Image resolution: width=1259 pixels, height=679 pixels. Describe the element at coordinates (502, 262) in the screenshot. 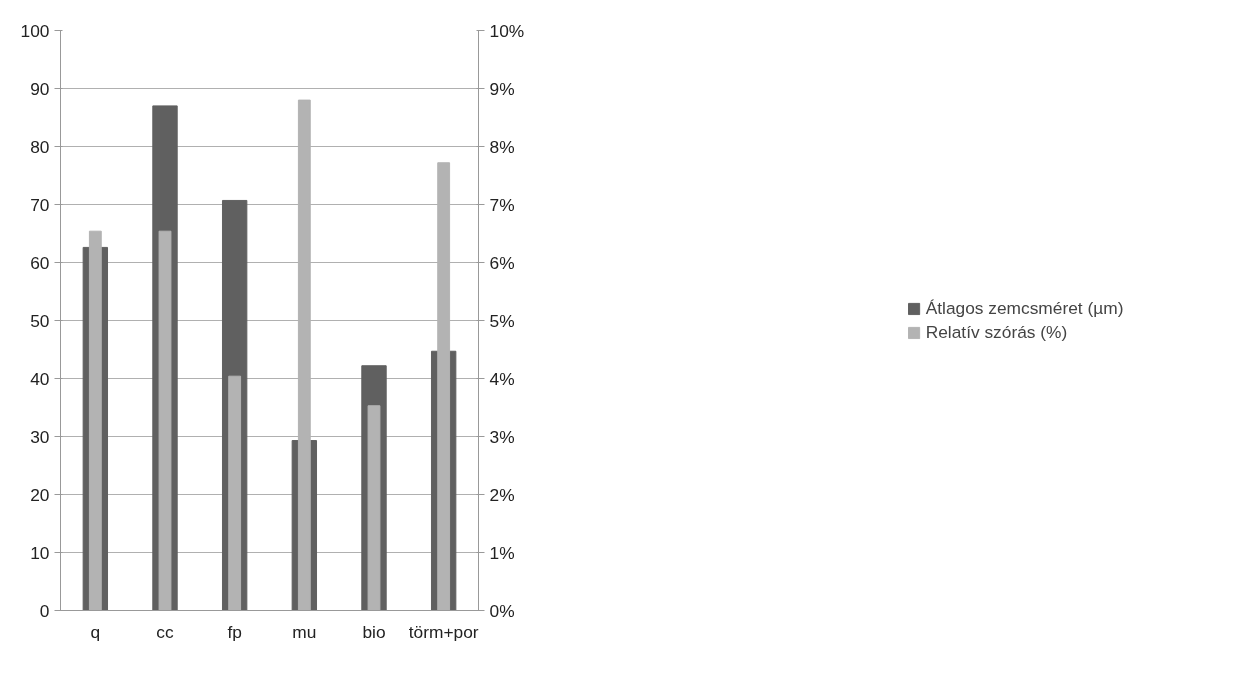

I see `y2-tick-label: 6%` at that location.